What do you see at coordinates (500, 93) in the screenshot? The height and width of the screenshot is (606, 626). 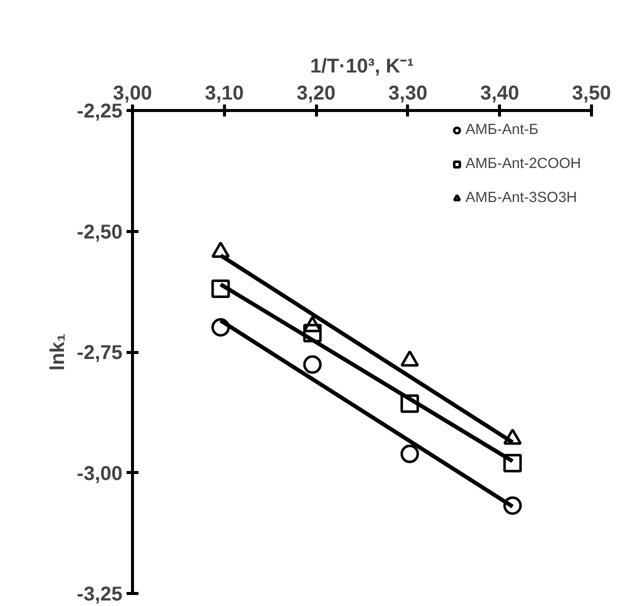 I see `x-tick-label: 3,40` at bounding box center [500, 93].